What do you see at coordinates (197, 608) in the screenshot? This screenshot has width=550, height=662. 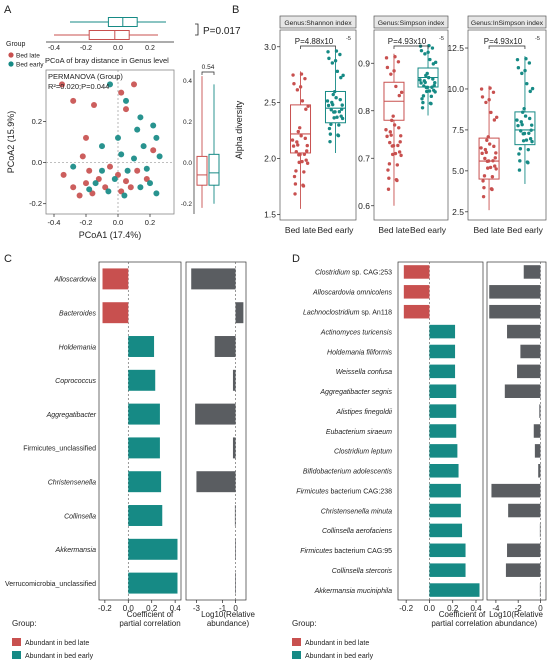 I see `c-log-xtick-label: -3` at bounding box center [197, 608].